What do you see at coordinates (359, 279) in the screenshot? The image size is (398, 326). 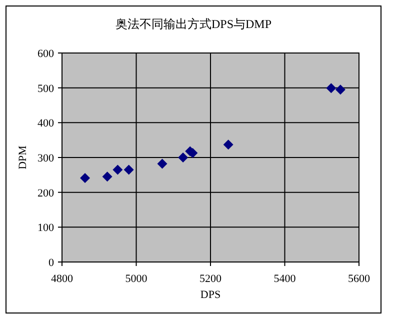 I see `x-tick-label: 5600` at bounding box center [359, 279].